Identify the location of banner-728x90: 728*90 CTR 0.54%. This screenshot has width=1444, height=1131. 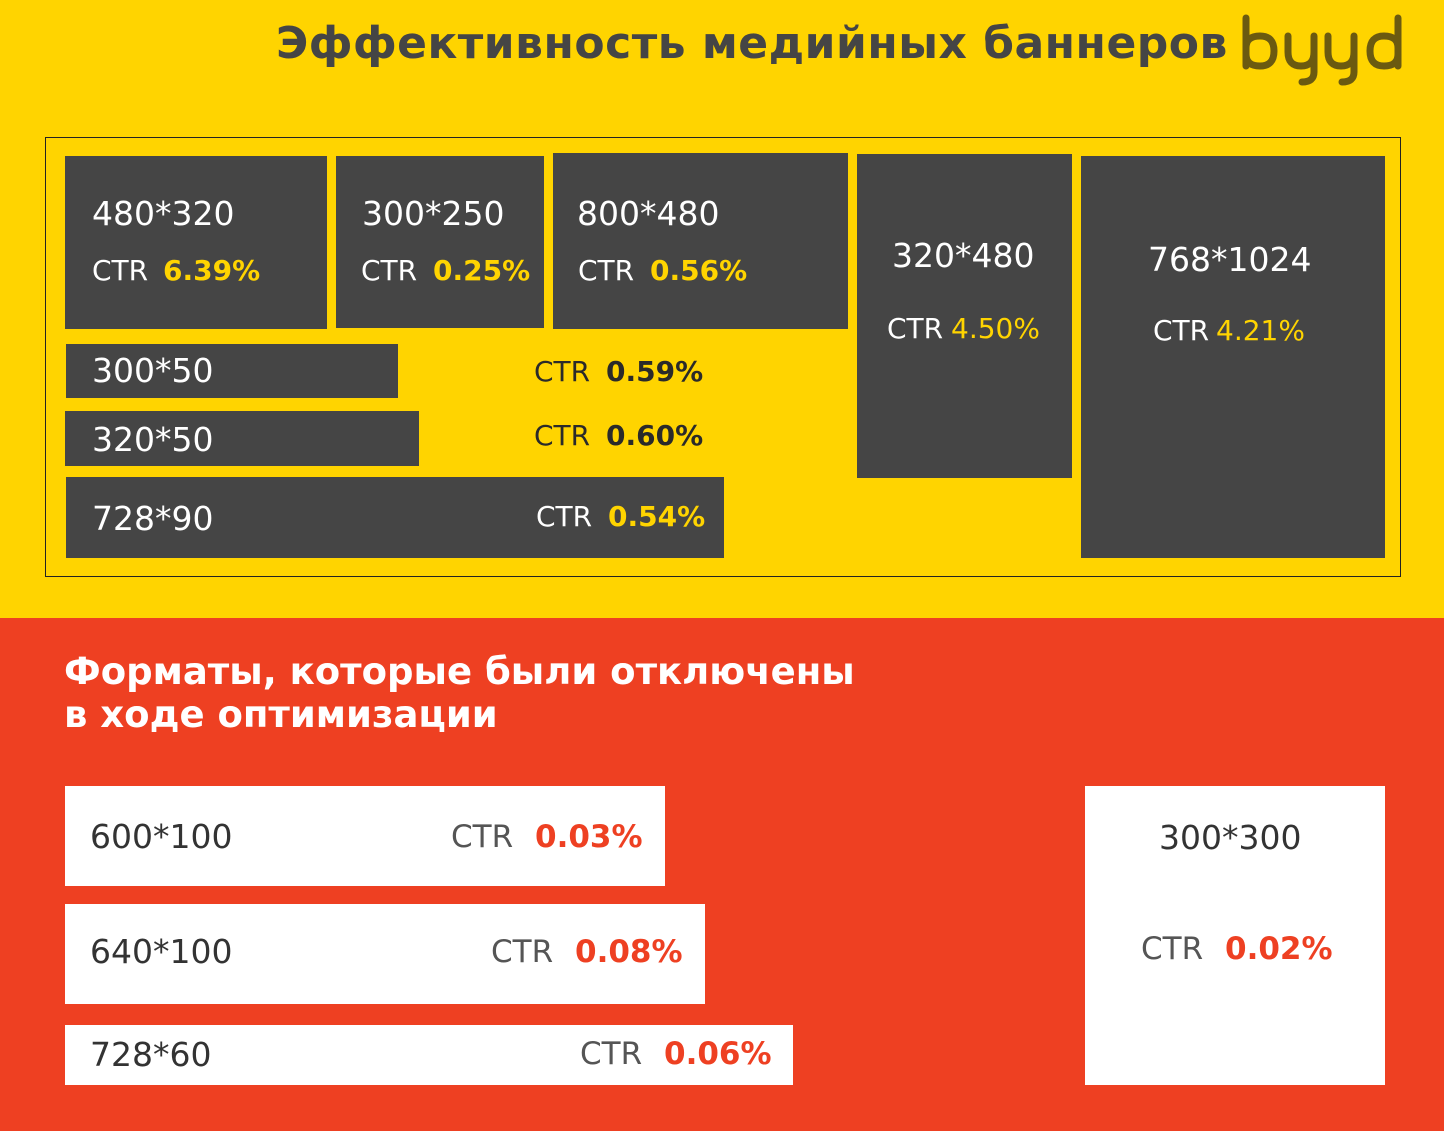
(395, 517).